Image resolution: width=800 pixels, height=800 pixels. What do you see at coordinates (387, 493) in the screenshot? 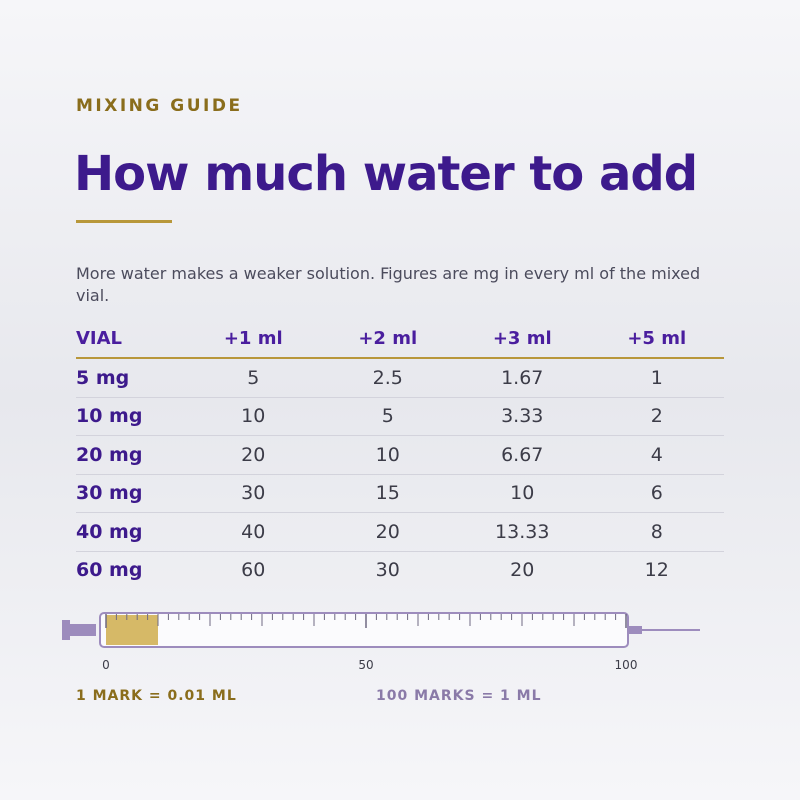
I see `cell: 15` at bounding box center [387, 493].